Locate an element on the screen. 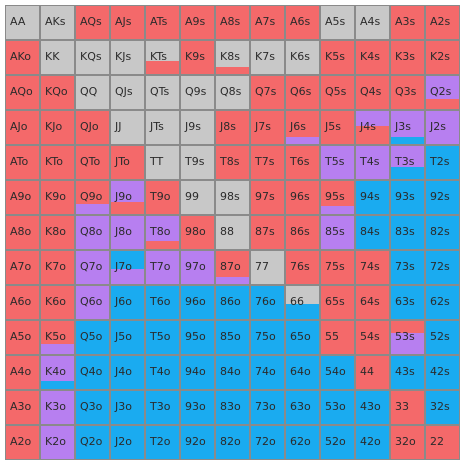  hand-cell: A2o is located at coordinates (22, 442).